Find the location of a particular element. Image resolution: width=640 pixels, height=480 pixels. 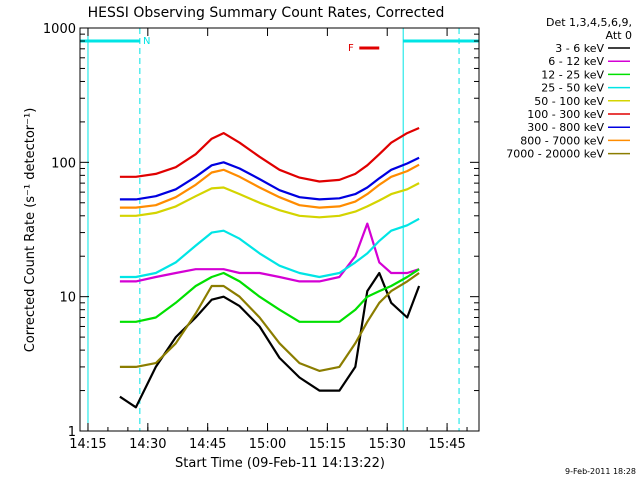

legend-header-2: Att 0 is located at coordinates (619, 35).